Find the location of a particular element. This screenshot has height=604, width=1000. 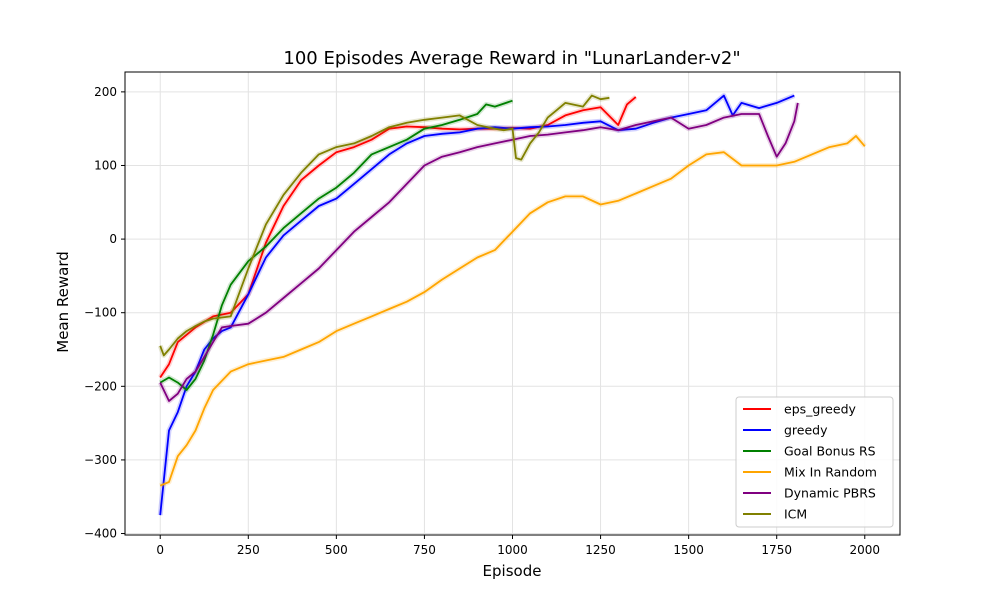

y-tick-label: 0 is located at coordinates (113, 239).